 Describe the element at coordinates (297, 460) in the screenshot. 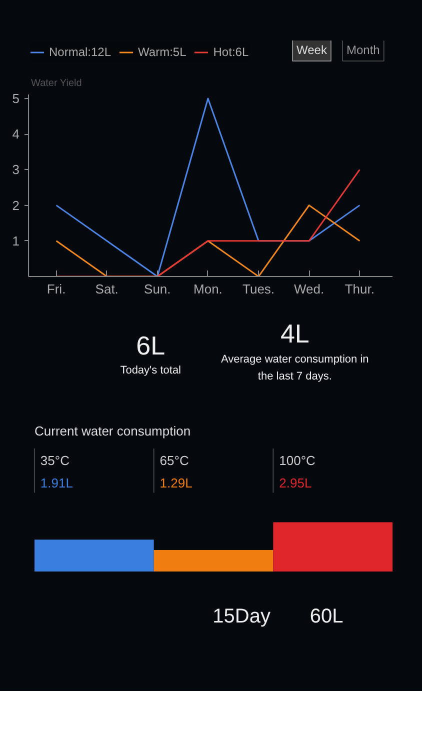

I see `x-tick-label: 100°C` at that location.